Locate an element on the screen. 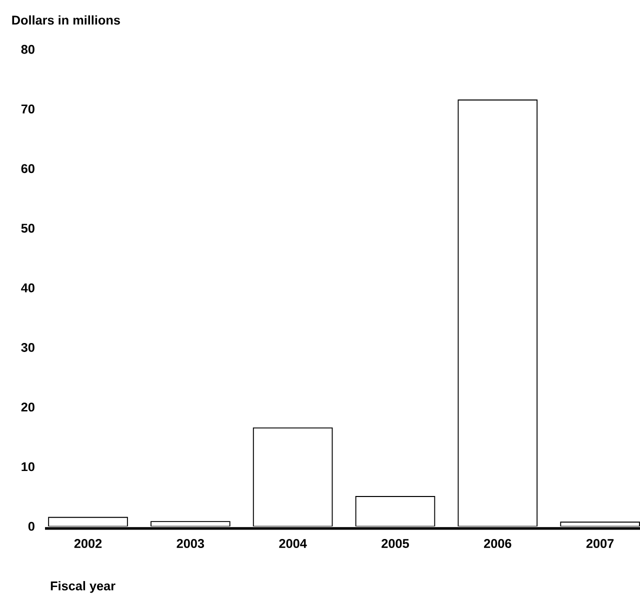 Image resolution: width=640 pixels, height=599 pixels. y-tick-label: 40 is located at coordinates (27, 287).